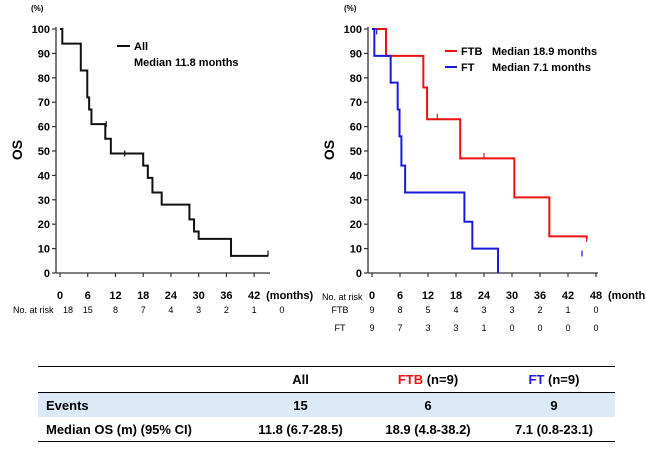 The width and height of the screenshot is (646, 461). What do you see at coordinates (88, 310) in the screenshot?
I see `risk-value: 15` at bounding box center [88, 310].